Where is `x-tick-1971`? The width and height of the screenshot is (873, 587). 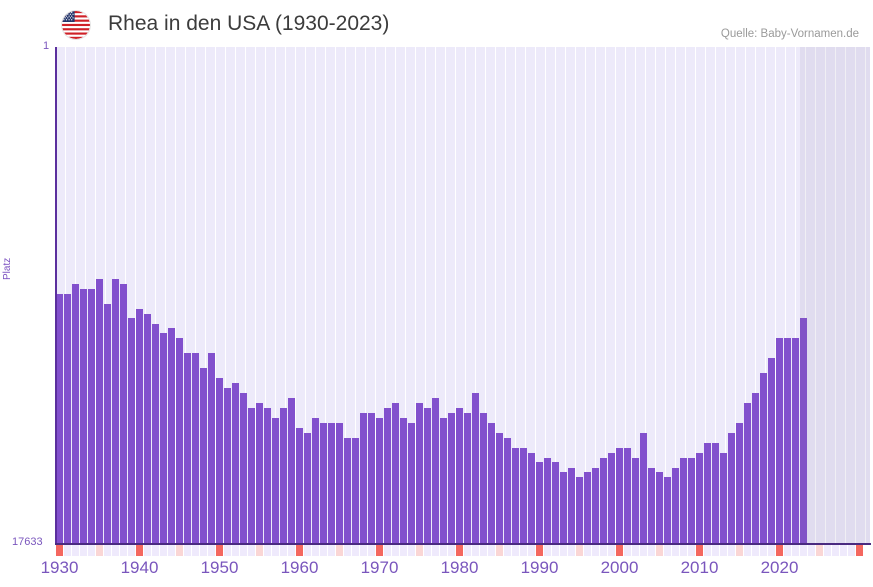 x-tick-1971 is located at coordinates (387, 550).